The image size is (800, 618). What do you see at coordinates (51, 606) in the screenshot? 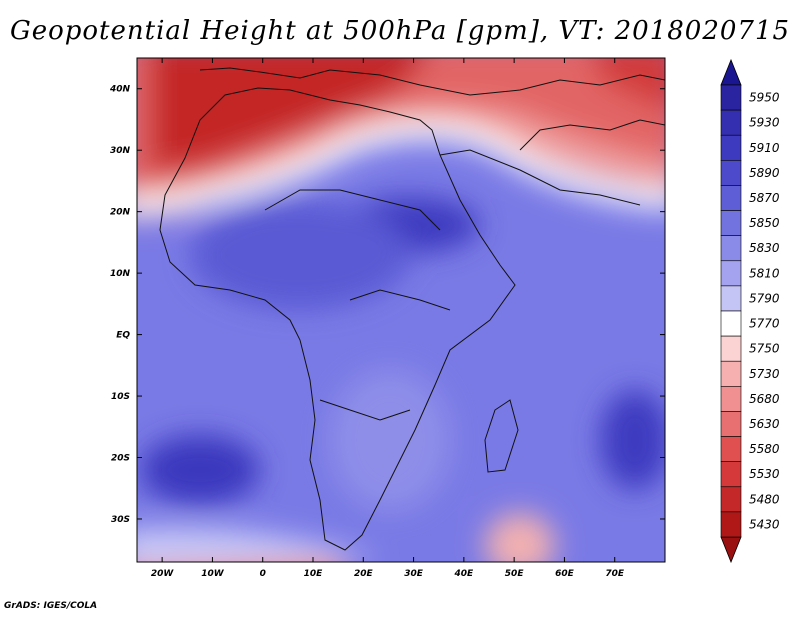
I see `footer-credit: GrADS: IGES/COLA` at bounding box center [51, 606].